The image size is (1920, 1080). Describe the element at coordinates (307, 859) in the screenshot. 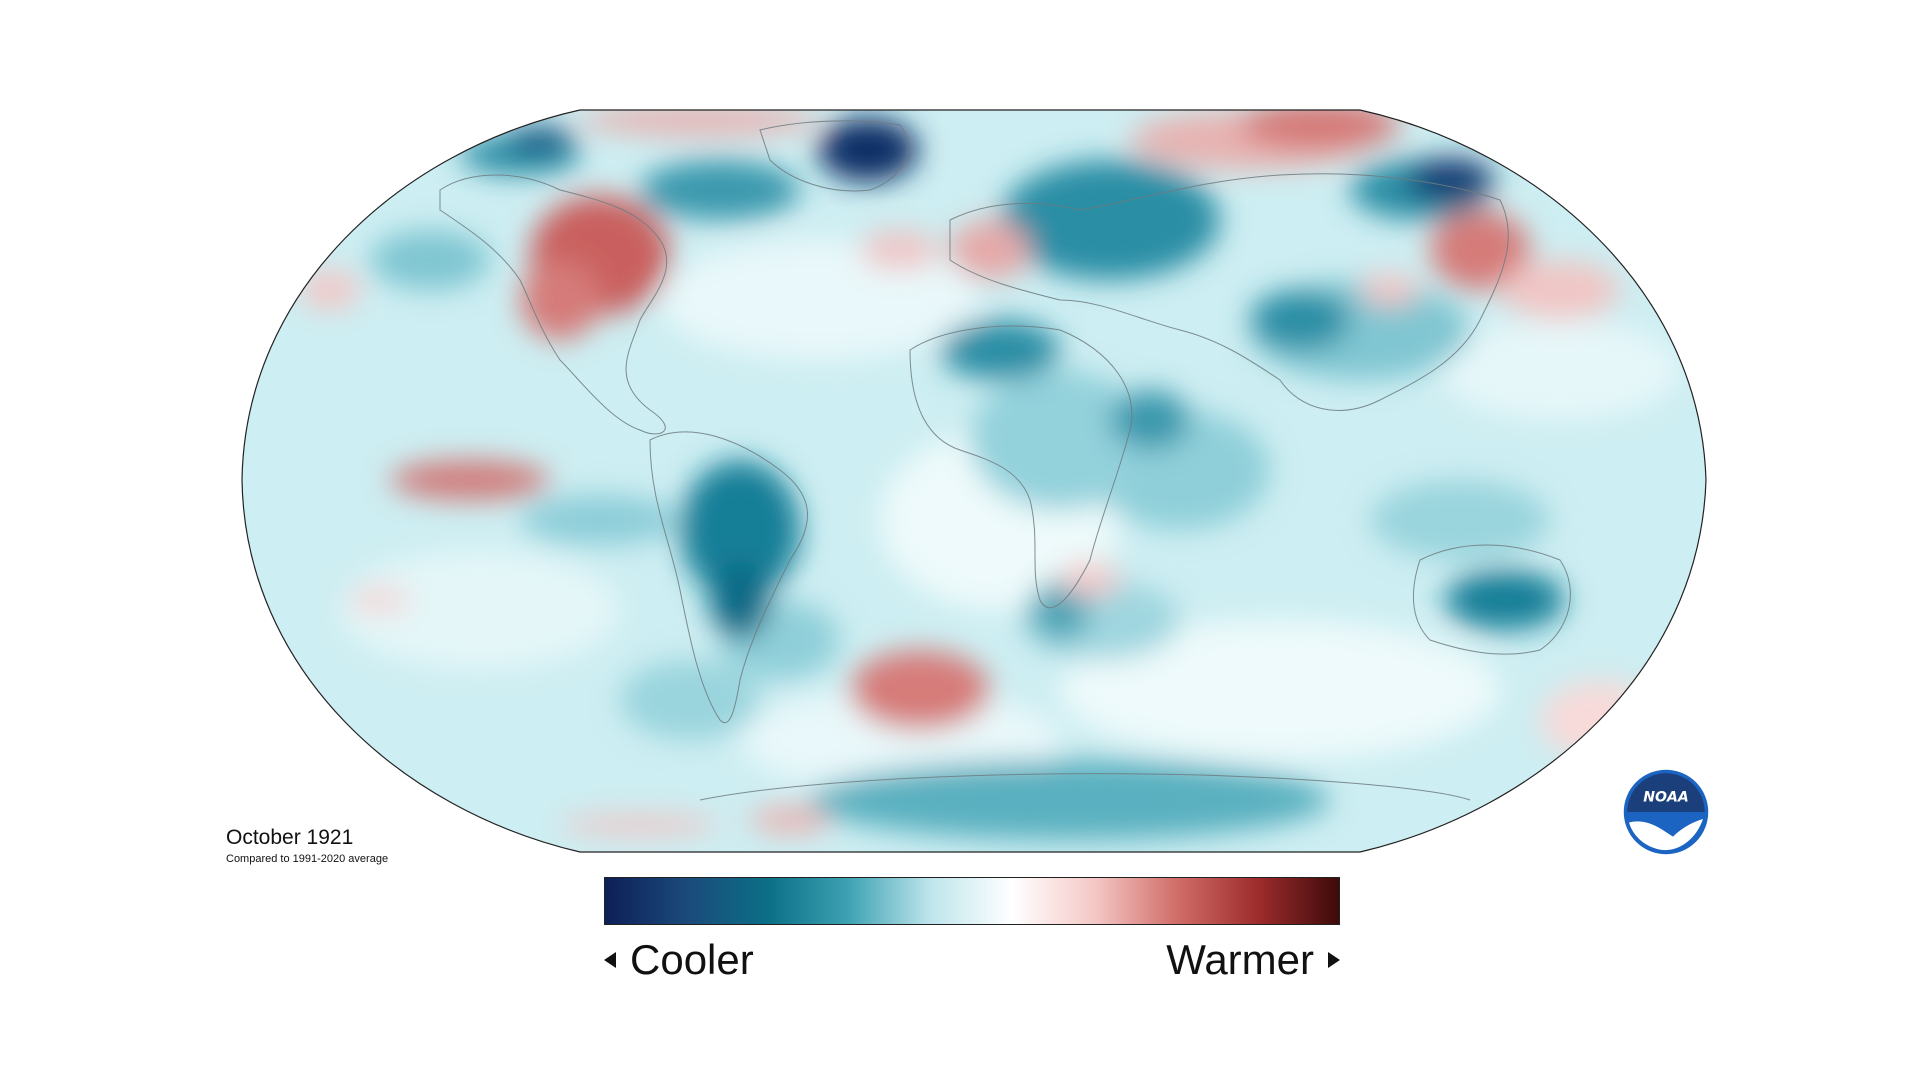

I see `caption-subtitle: Compared to 1991-2020 average` at that location.